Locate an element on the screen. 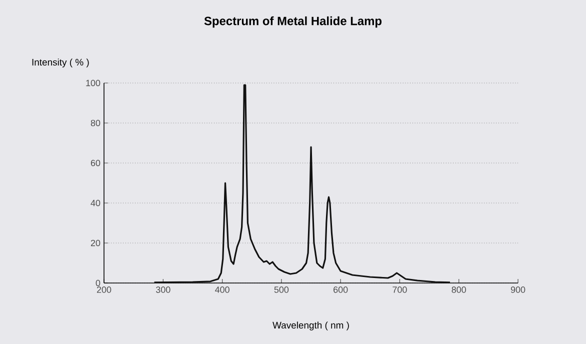  chart-title: Spectrum of Metal Halide Lamp is located at coordinates (293, 22).